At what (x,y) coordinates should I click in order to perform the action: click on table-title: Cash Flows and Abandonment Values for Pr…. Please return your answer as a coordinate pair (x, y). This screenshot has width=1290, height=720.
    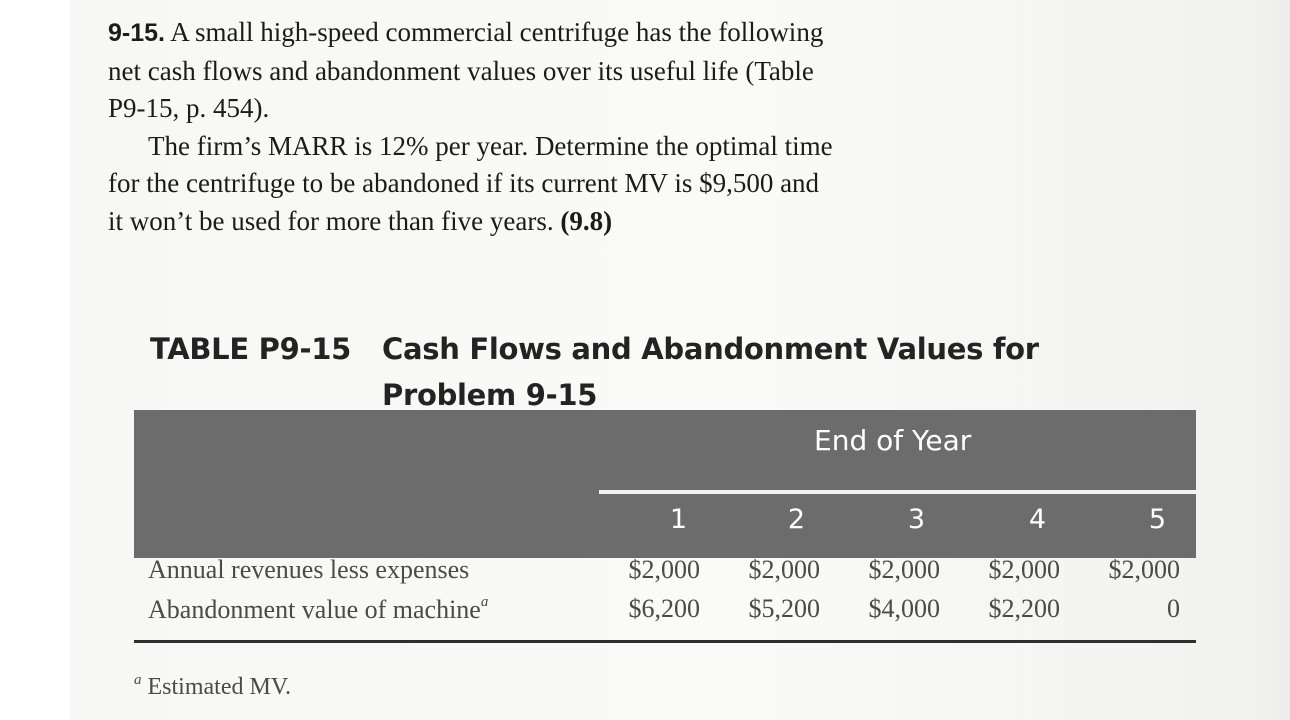
    Looking at the image, I should click on (710, 372).